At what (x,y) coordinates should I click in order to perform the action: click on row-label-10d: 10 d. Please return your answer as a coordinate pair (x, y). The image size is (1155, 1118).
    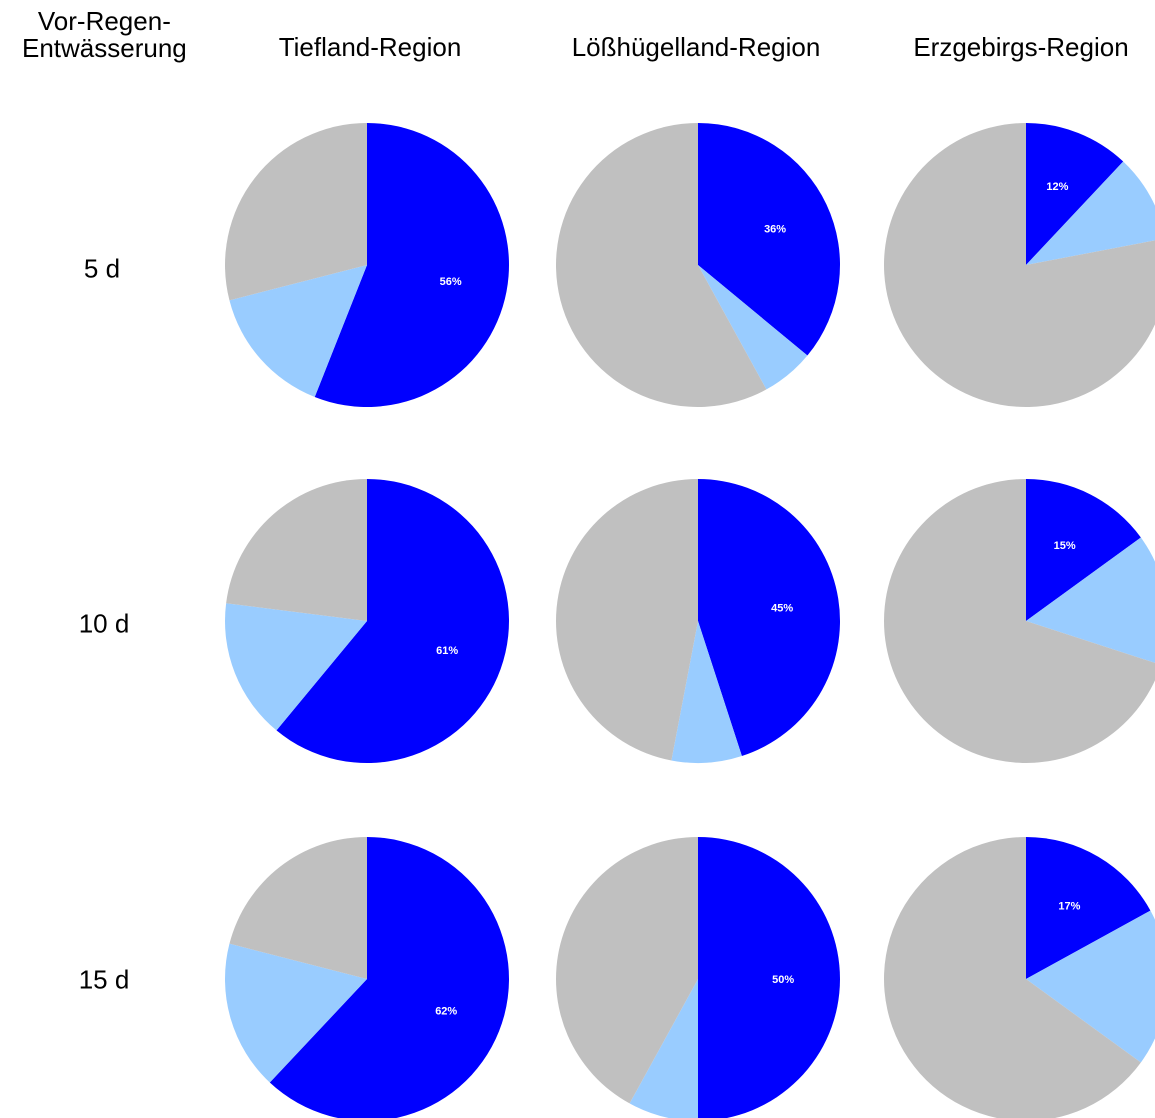
    Looking at the image, I should click on (104, 623).